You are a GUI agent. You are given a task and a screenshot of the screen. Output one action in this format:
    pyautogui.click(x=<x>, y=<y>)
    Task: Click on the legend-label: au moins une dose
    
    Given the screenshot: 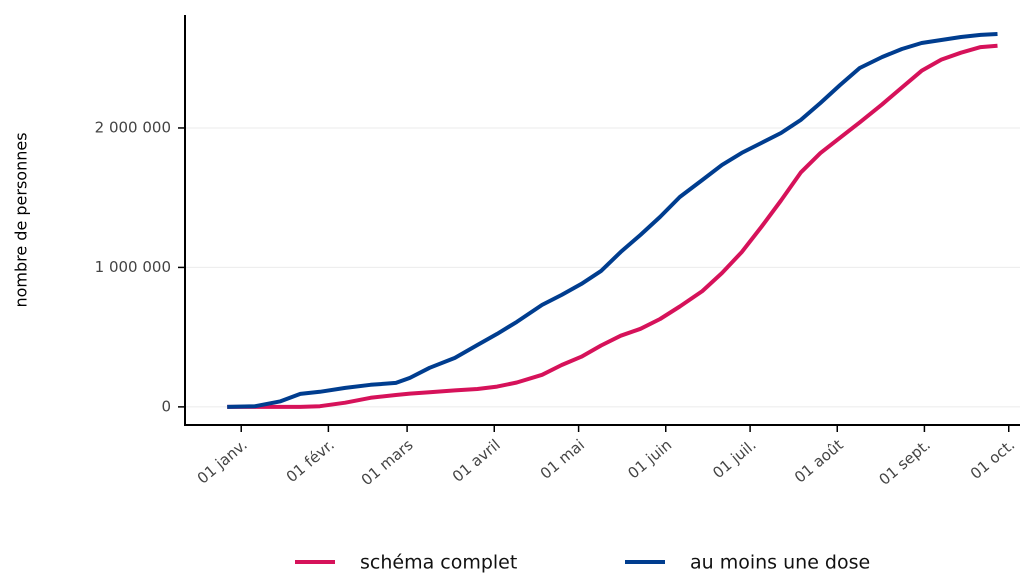 What is the action you would take?
    pyautogui.click(x=780, y=563)
    